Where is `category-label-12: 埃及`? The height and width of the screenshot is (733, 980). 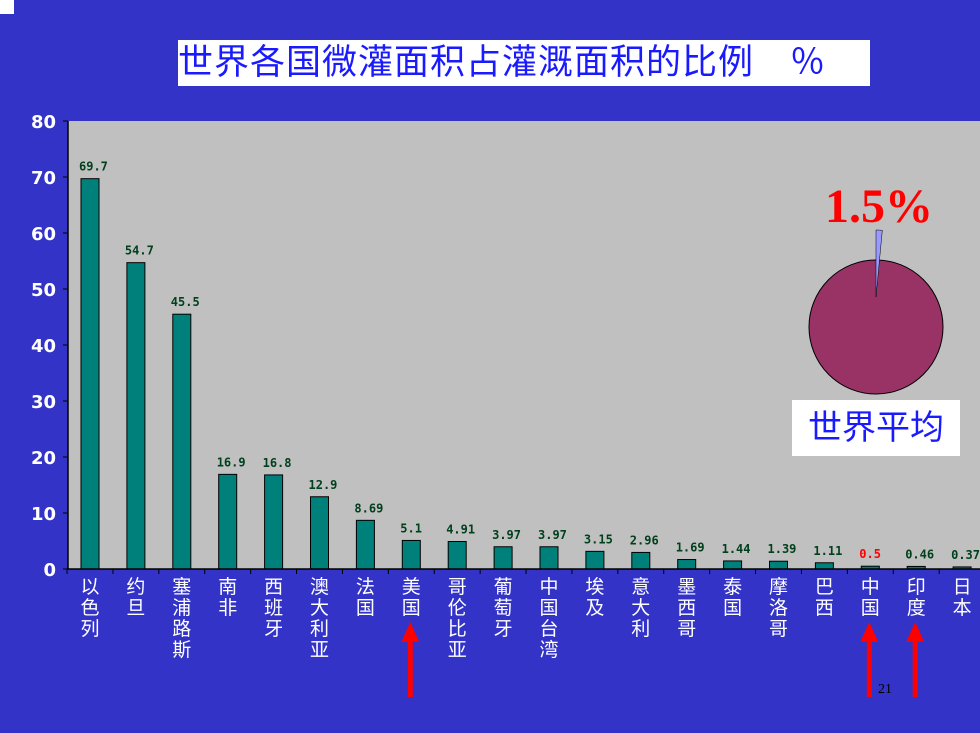
category-label-12: 埃及 is located at coordinates (594, 597).